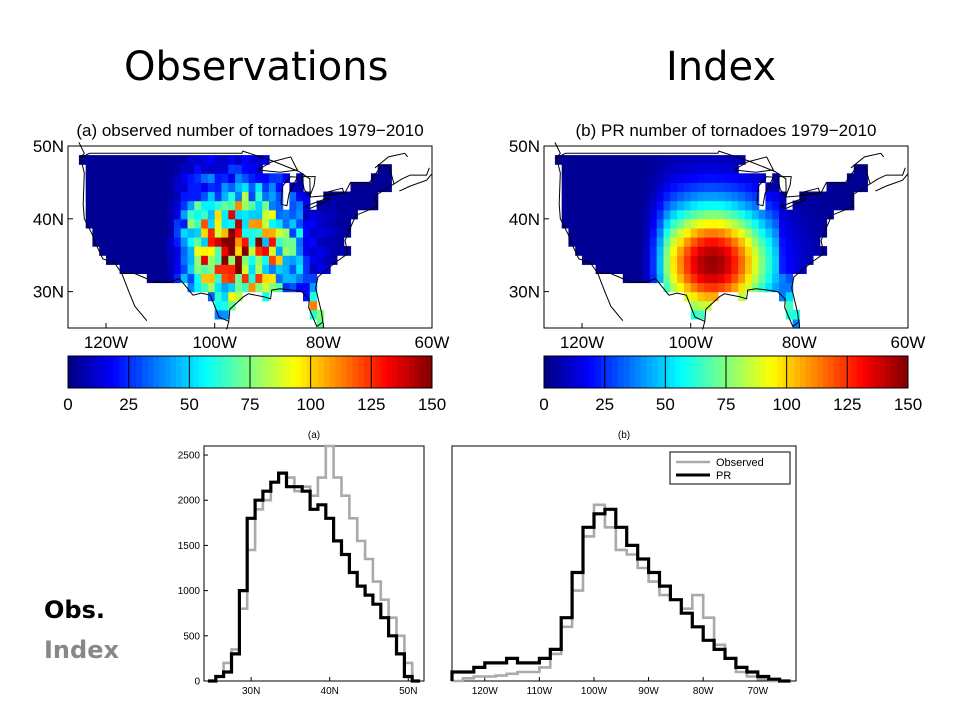 This screenshot has width=960, height=720. I want to click on hist-b-xtick-label: 90W, so click(648, 691).